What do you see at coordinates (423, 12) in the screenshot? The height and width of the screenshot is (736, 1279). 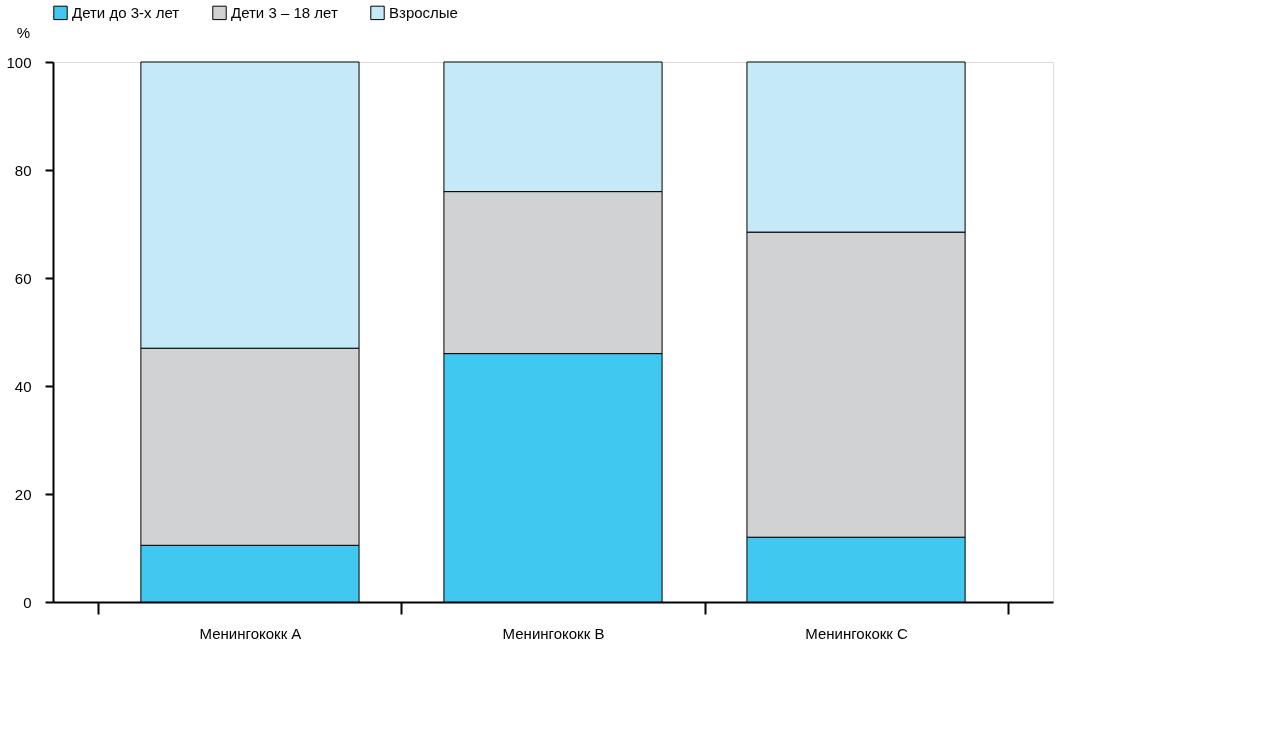 I see `legend-label: Взрослые` at bounding box center [423, 12].